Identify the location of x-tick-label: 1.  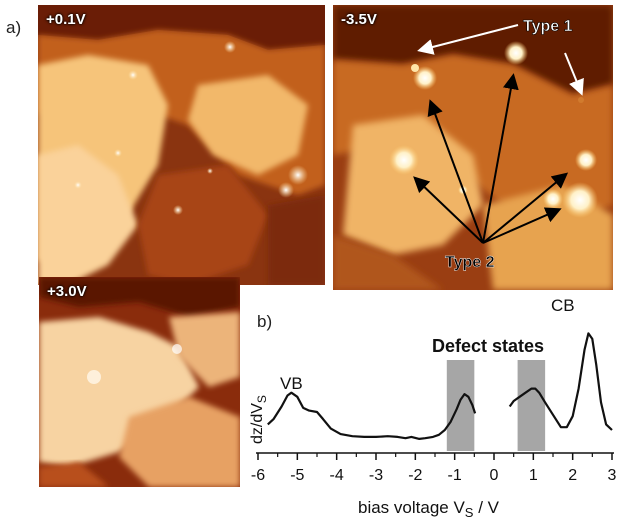
(533, 475).